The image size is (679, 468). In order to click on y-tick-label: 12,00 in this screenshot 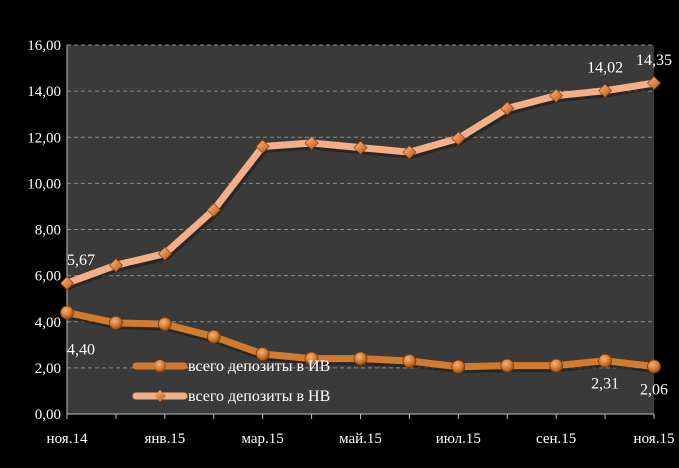, I will do `click(44, 138)`.